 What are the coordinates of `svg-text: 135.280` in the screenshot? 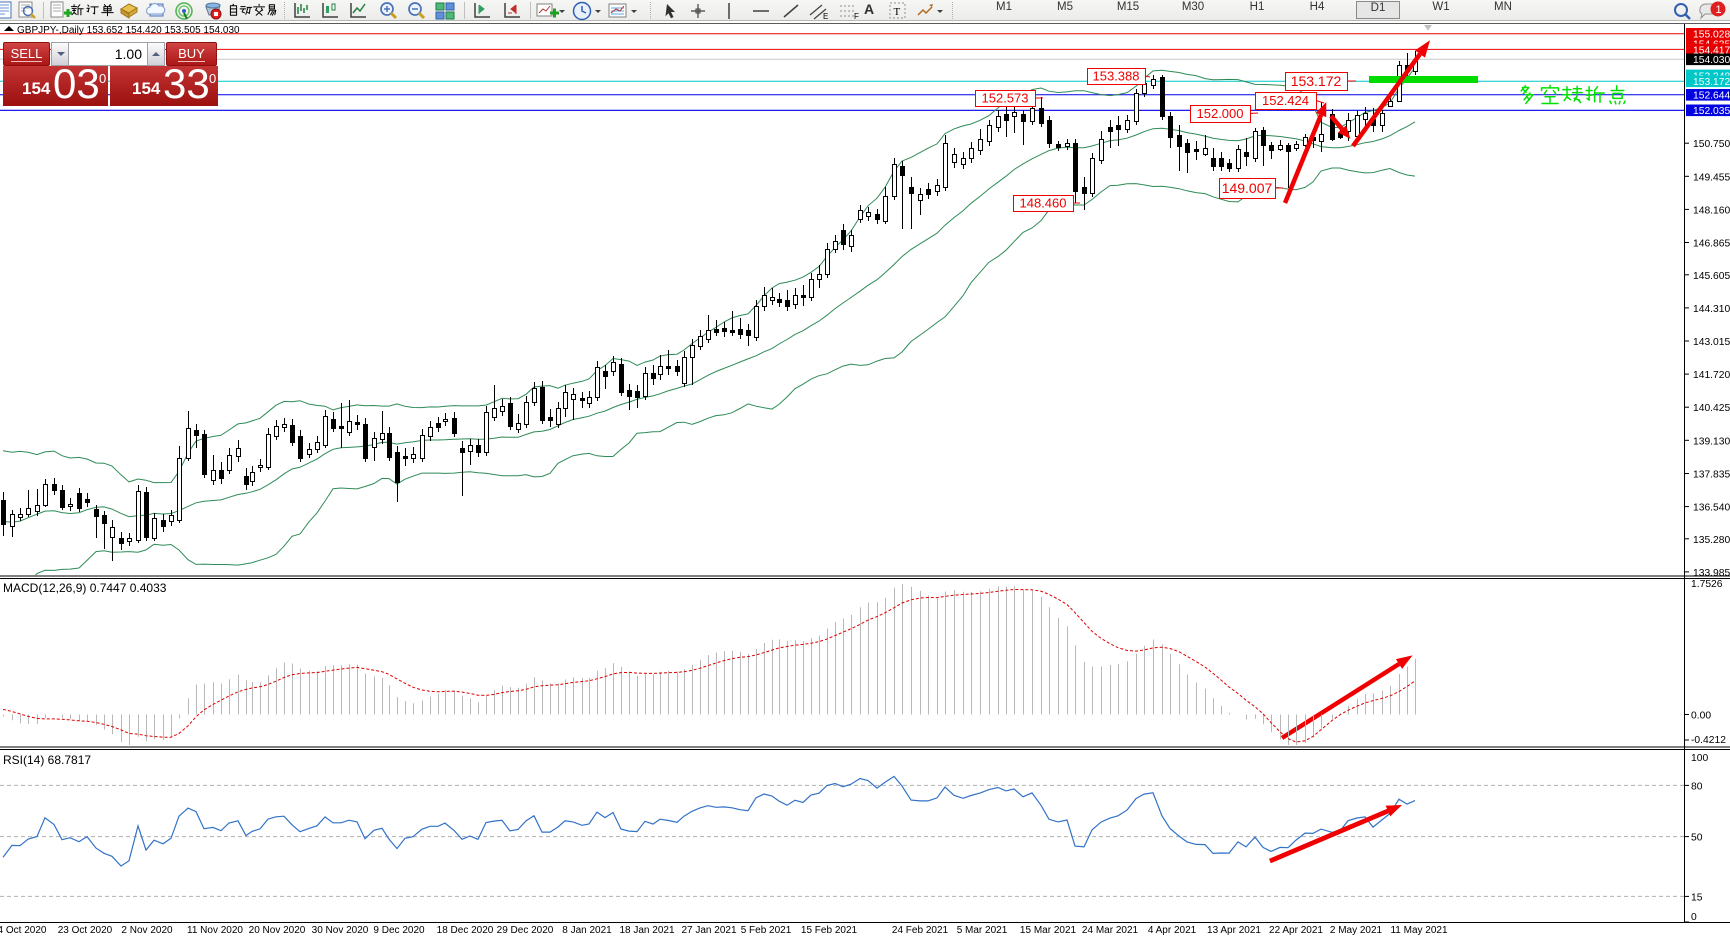 It's located at (1711, 540).